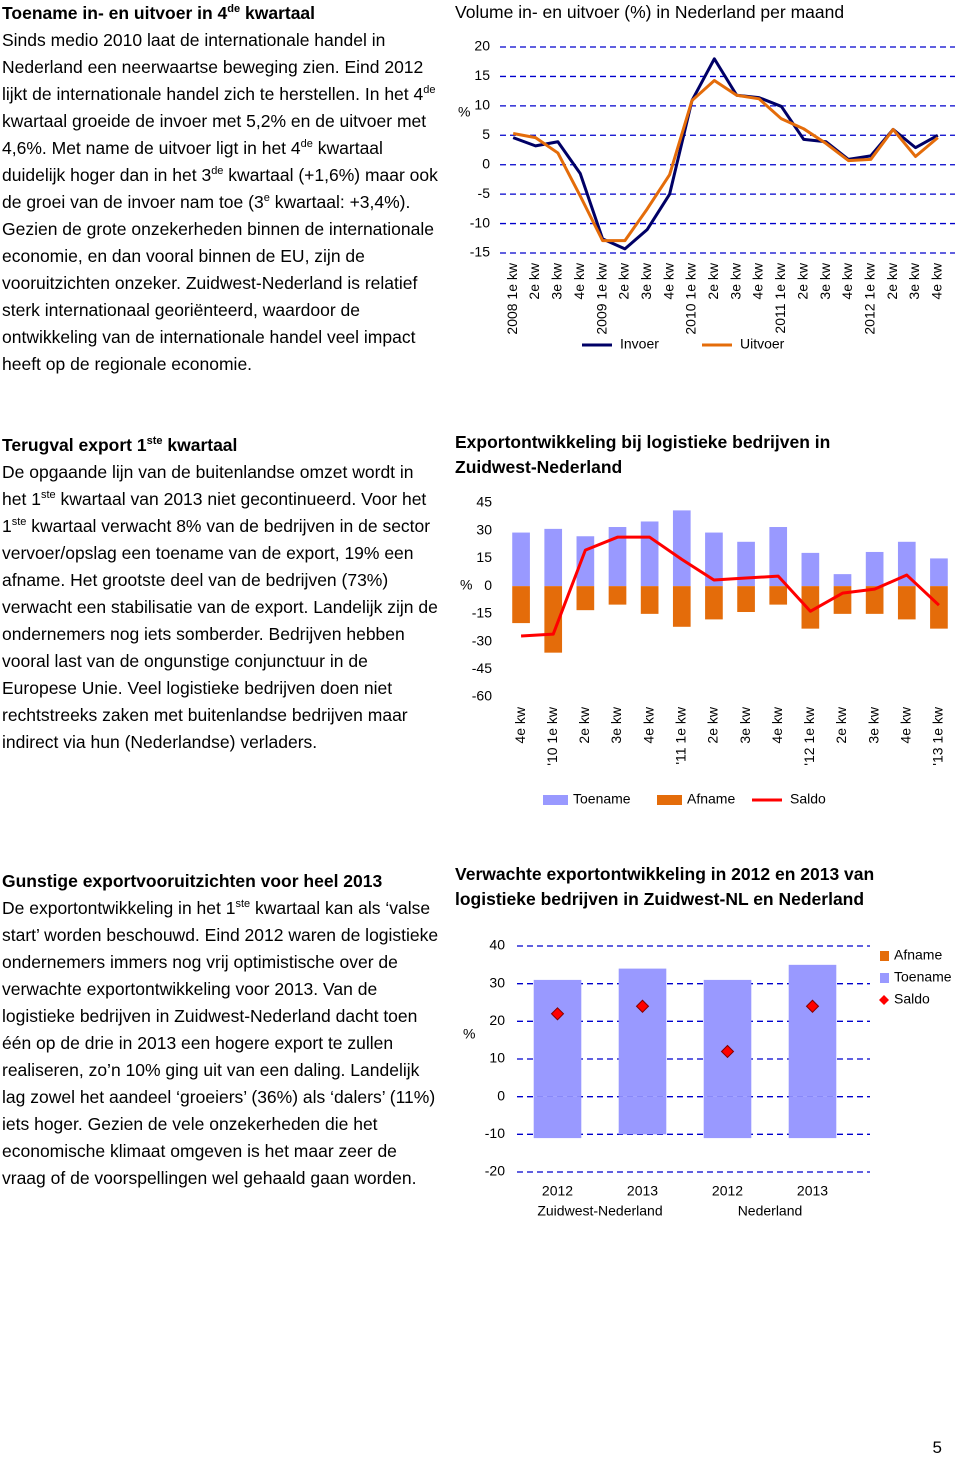 The height and width of the screenshot is (1458, 960). What do you see at coordinates (115, 13) in the screenshot?
I see `text-run: Toename in- en uitvoer in 4` at bounding box center [115, 13].